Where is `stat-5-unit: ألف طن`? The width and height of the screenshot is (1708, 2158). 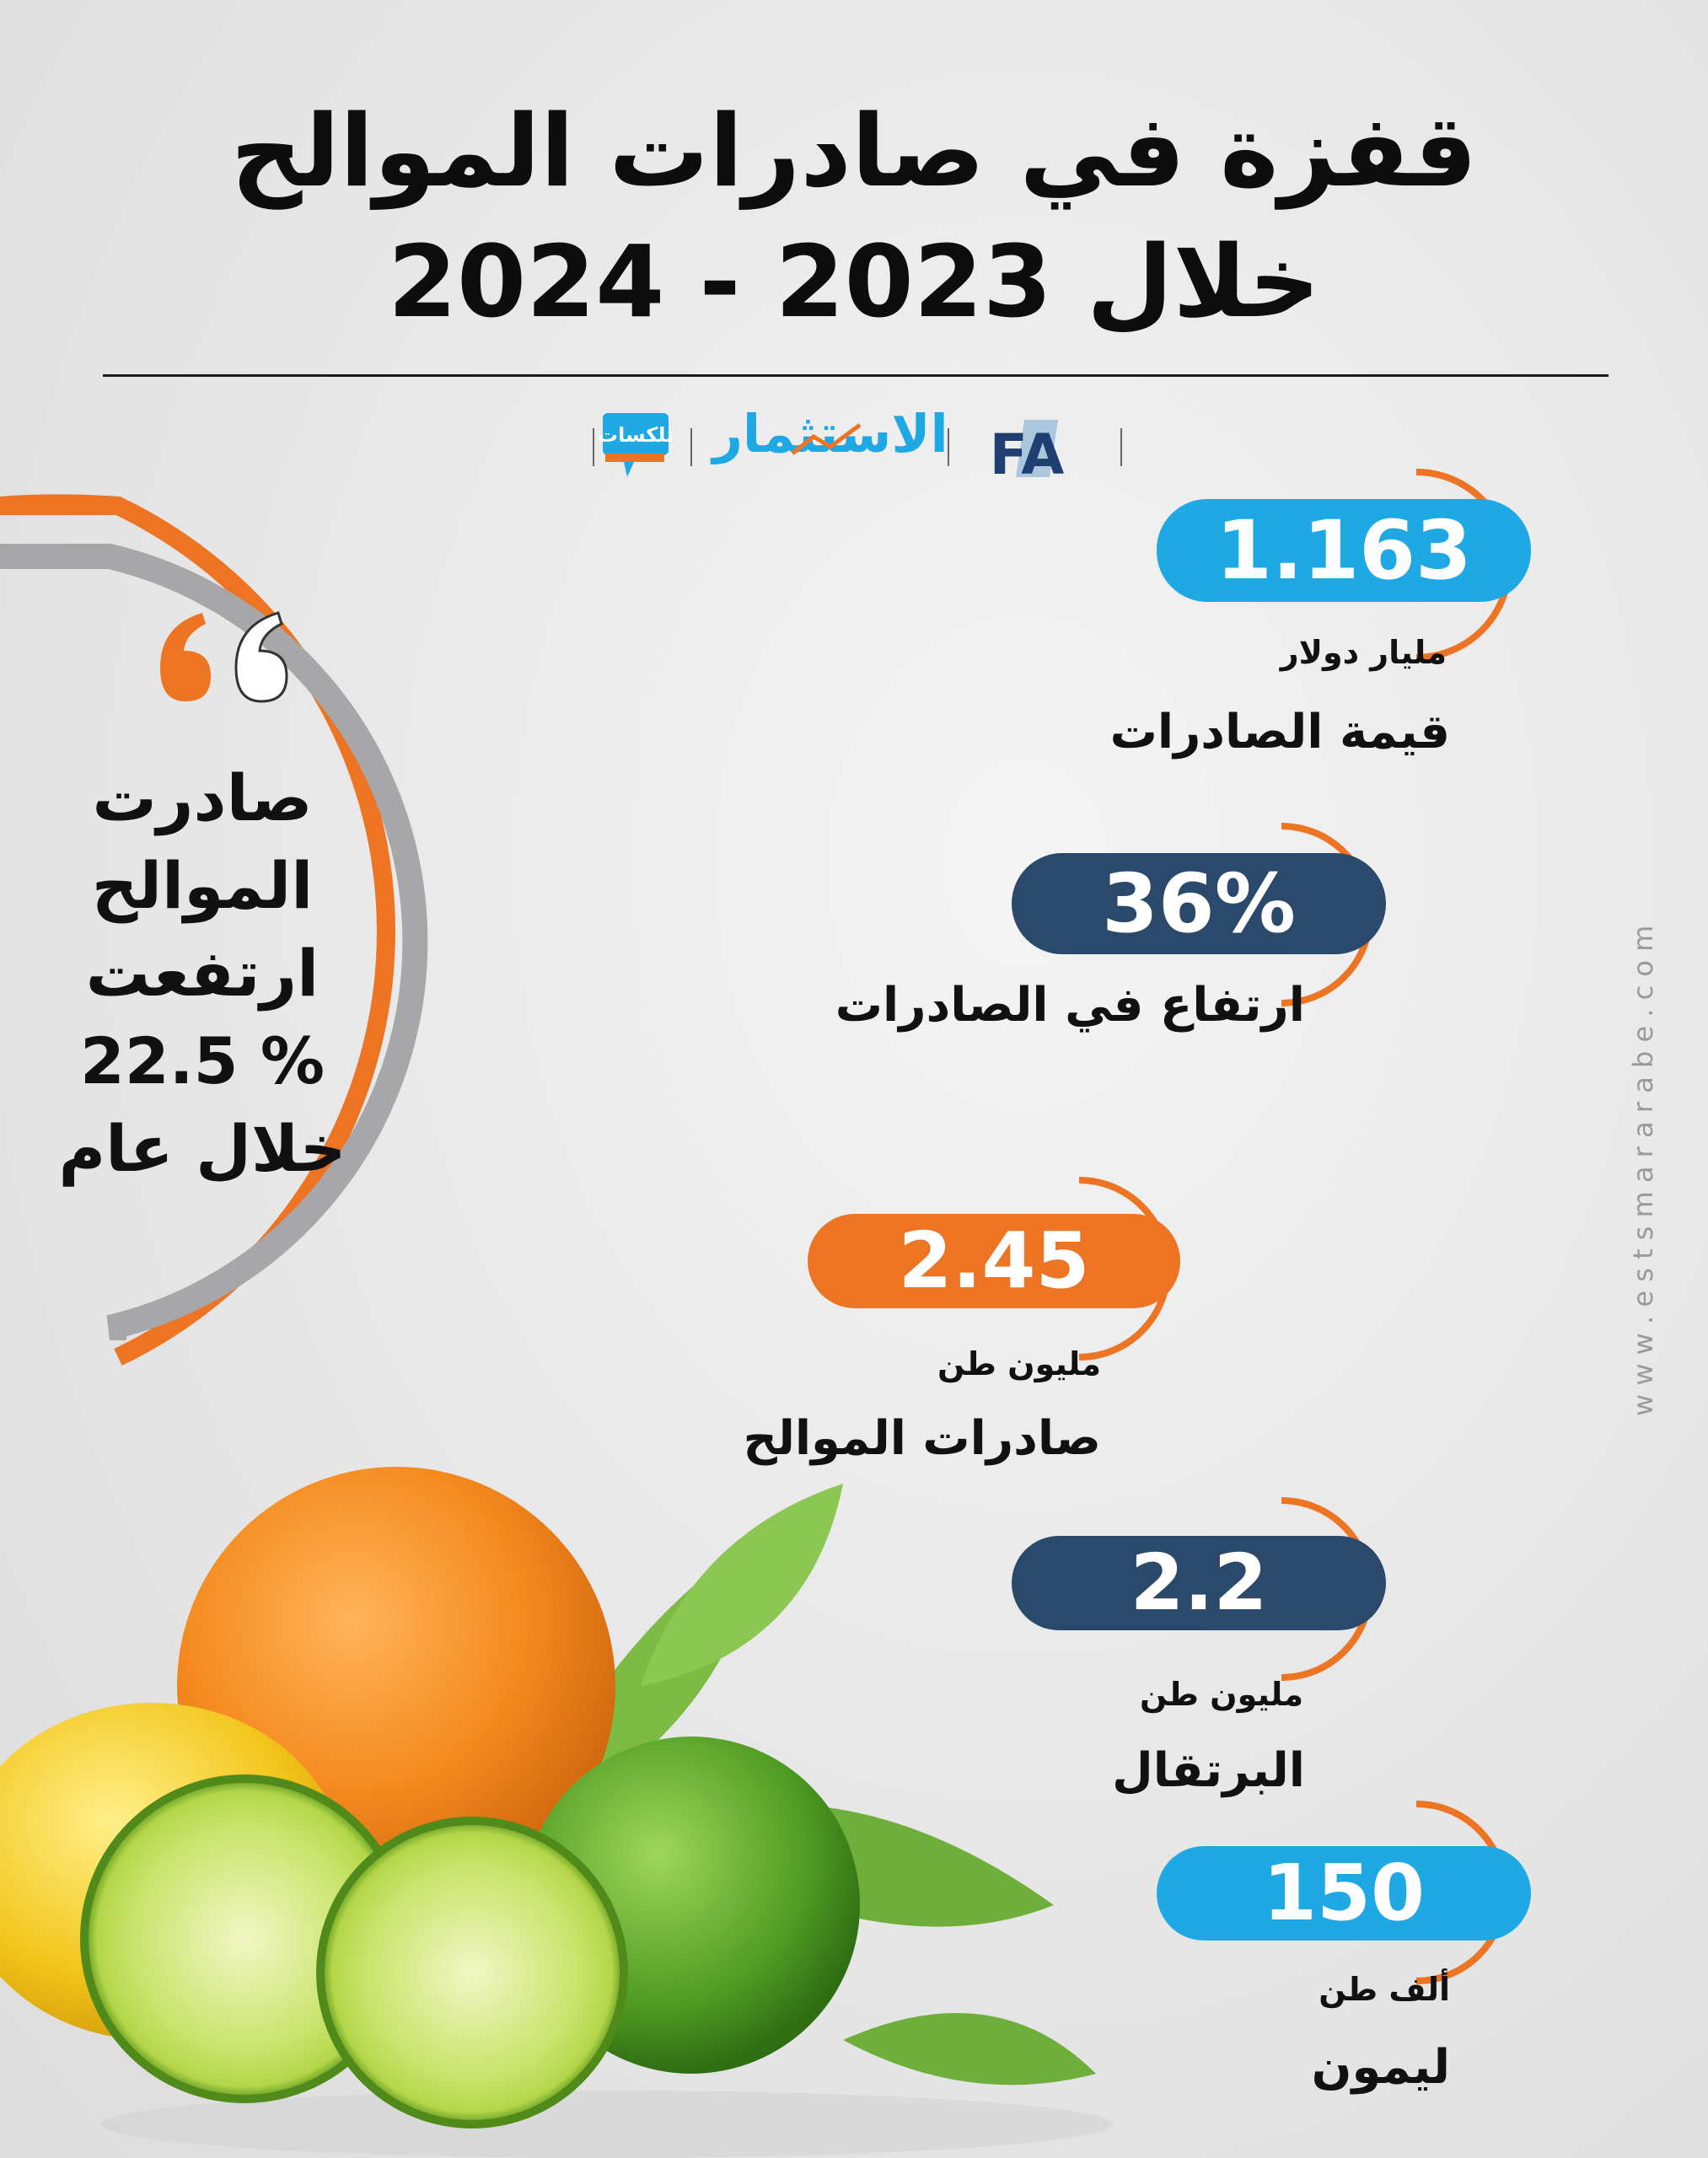 stat-5-unit: ألف طن is located at coordinates (1384, 1989).